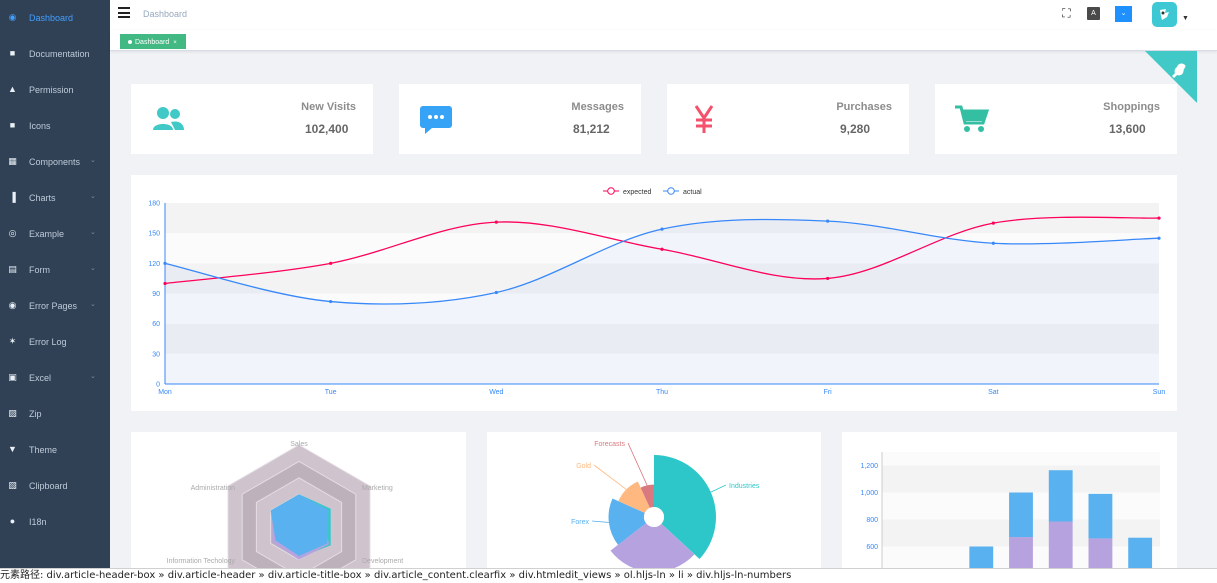 The height and width of the screenshot is (583, 1217). What do you see at coordinates (654, 517) in the screenshot?
I see `pie-hole` at bounding box center [654, 517].